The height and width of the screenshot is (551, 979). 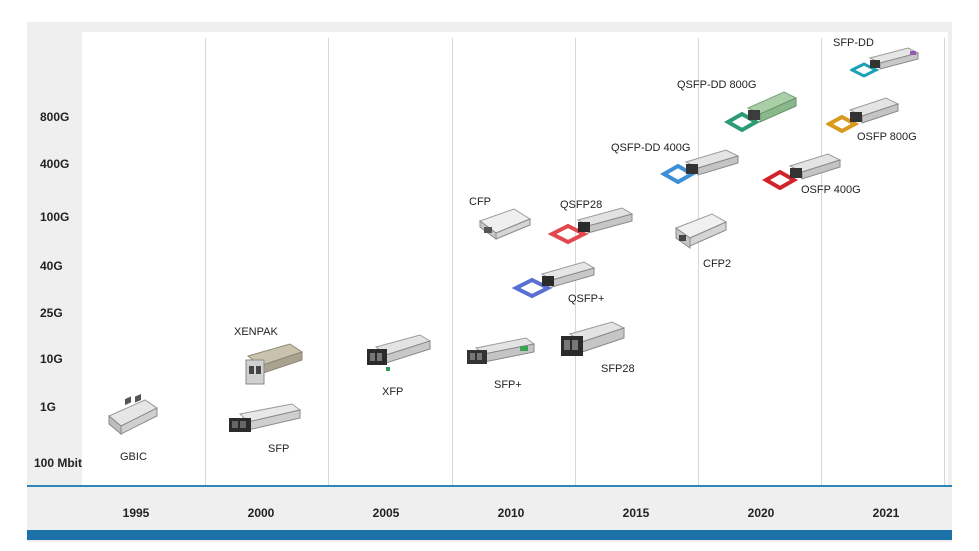 I want to click on qsfp-plus-module-image, so click(x=554, y=280).